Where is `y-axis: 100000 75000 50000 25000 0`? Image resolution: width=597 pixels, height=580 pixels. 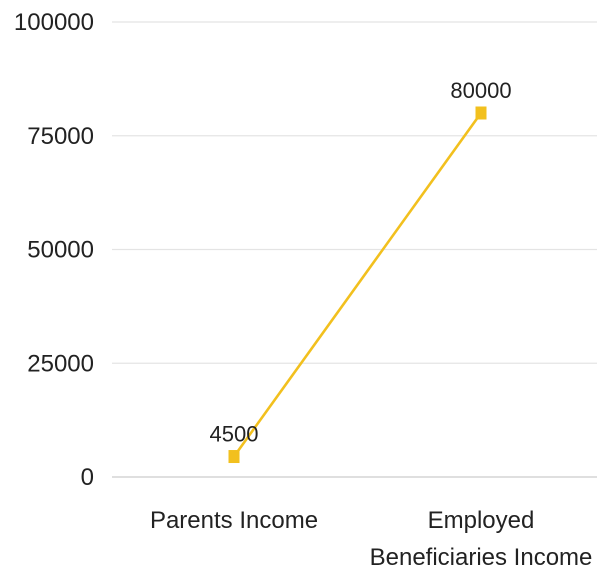
y-axis: 100000 75000 50000 25000 0 is located at coordinates (54, 250).